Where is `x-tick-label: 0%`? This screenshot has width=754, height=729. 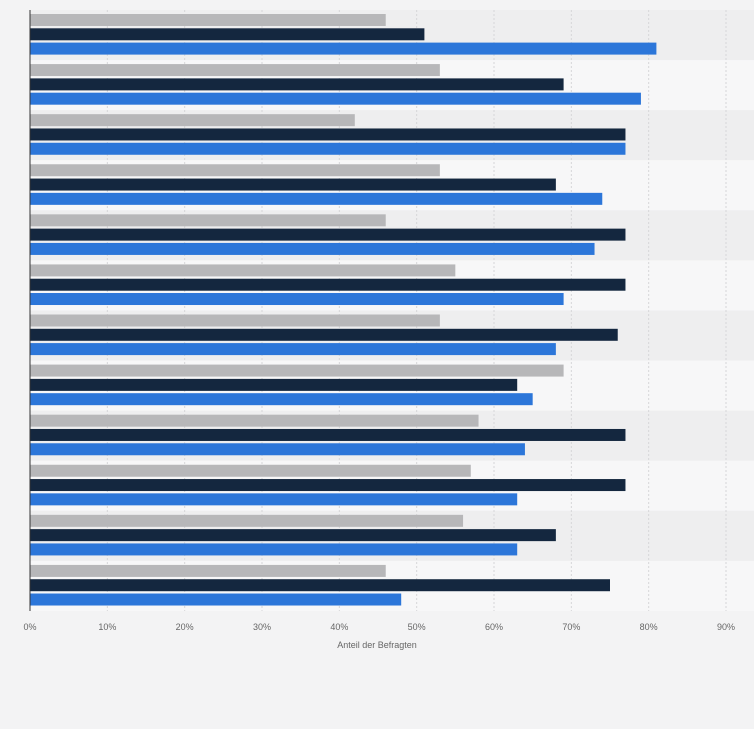 x-tick-label: 0% is located at coordinates (29, 627).